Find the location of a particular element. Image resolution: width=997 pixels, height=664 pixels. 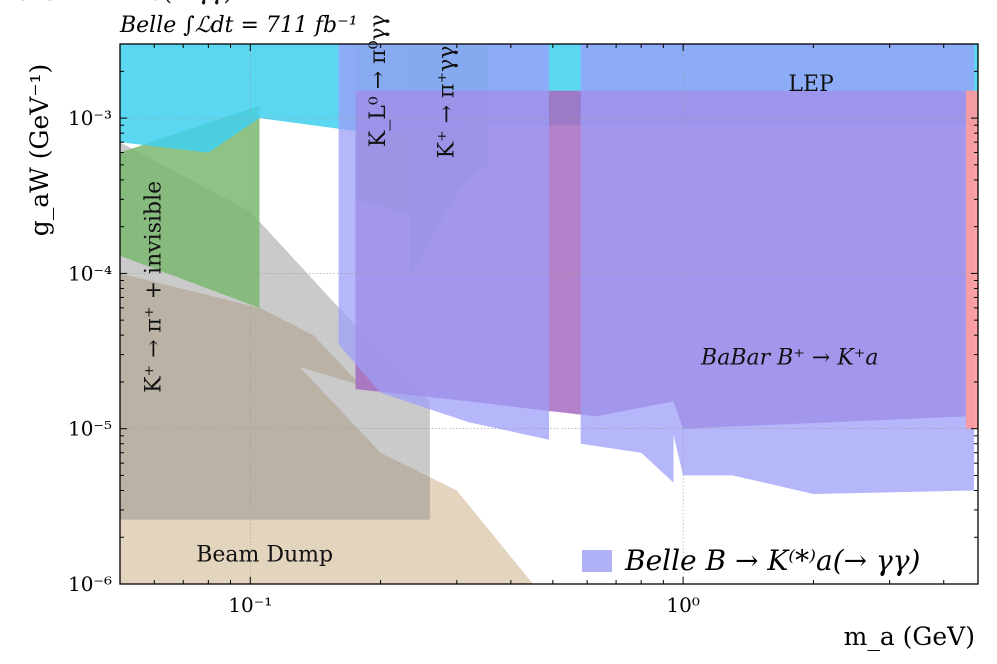

region-label-k-to-pi-gamma-gamma: K⁺ → π⁺γγ is located at coordinates (447, 102).